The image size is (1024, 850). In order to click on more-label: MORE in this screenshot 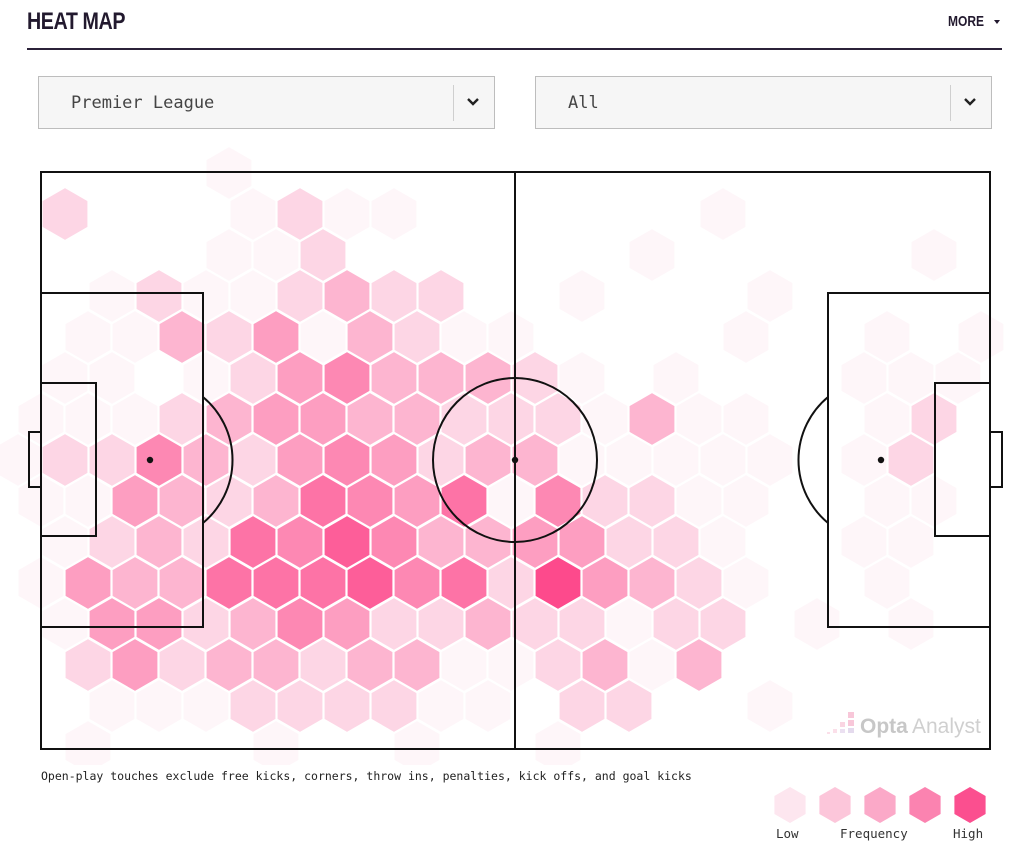, I will do `click(966, 21)`.